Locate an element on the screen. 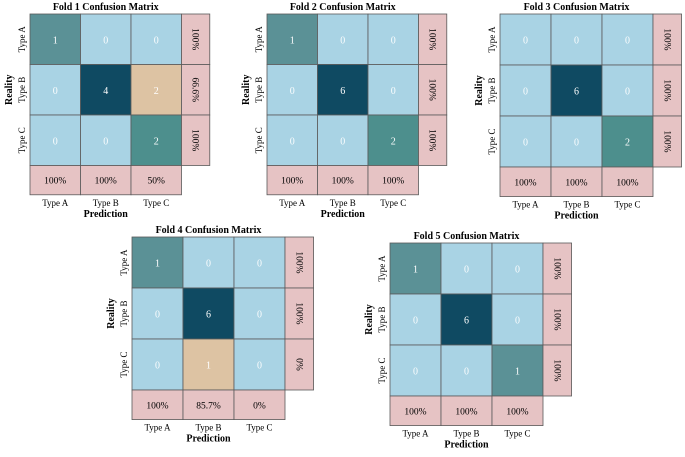  chart-title: Fold 4 Confusion Matrix is located at coordinates (209, 230).